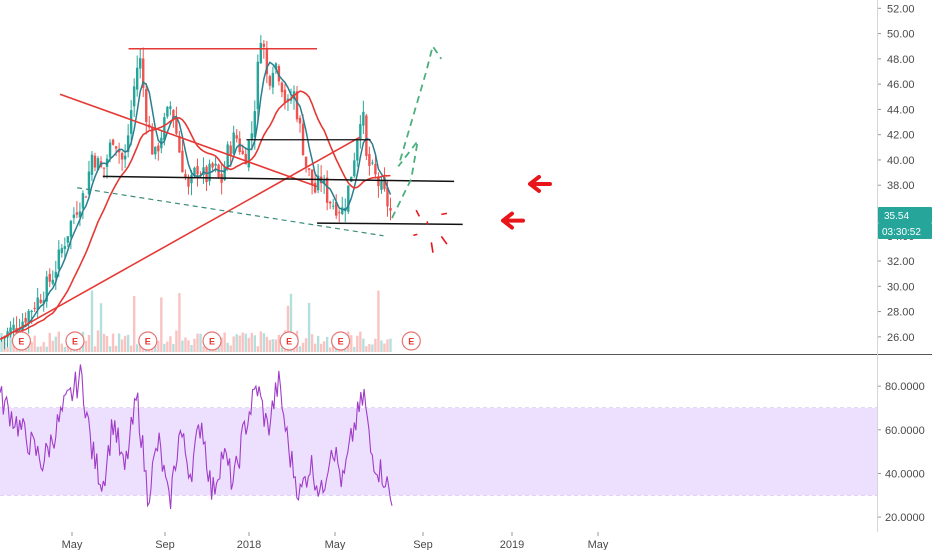 The image size is (932, 555). What do you see at coordinates (417, 131) in the screenshot?
I see `bullish-projection` at bounding box center [417, 131].